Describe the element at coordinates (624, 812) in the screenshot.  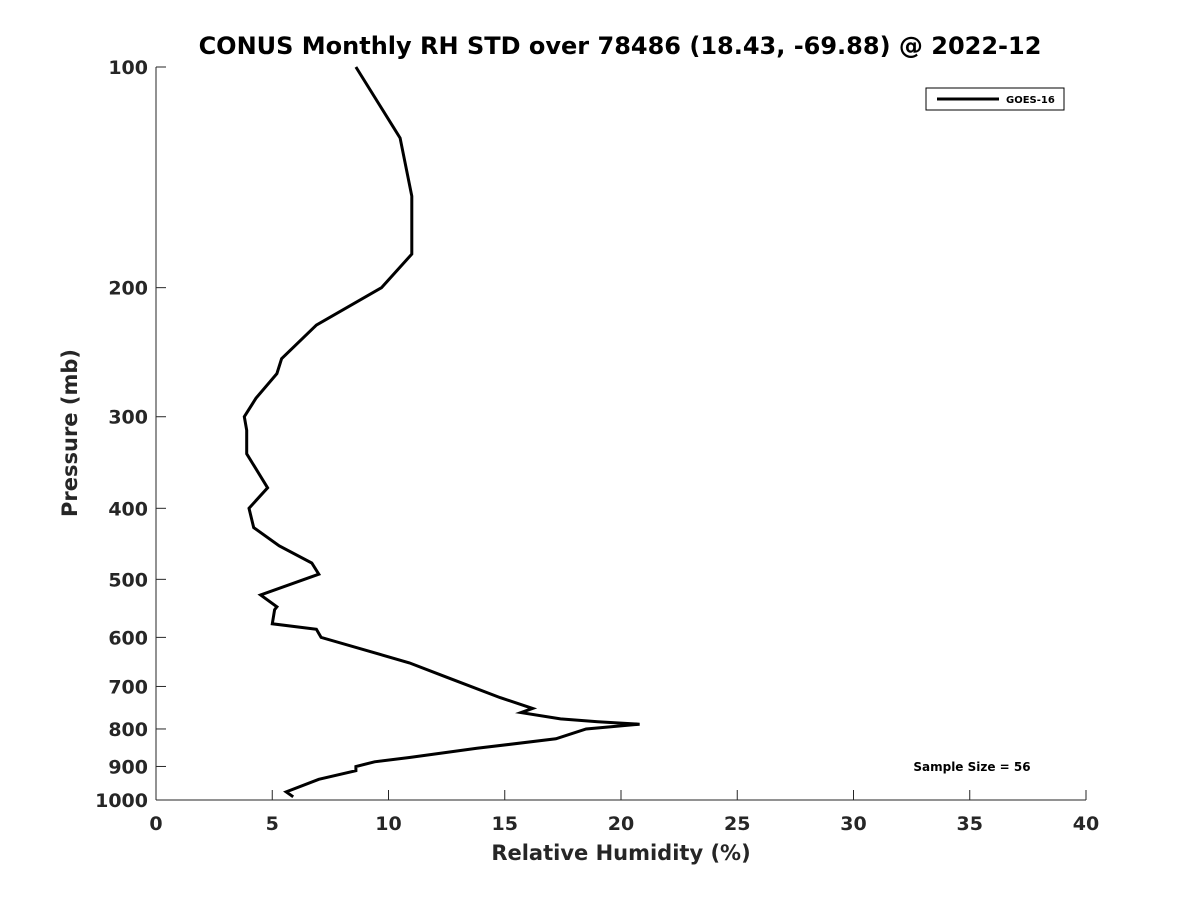
I see `x-axis-ticks: 0 5 10 15 20 25 30 35 40` at that location.